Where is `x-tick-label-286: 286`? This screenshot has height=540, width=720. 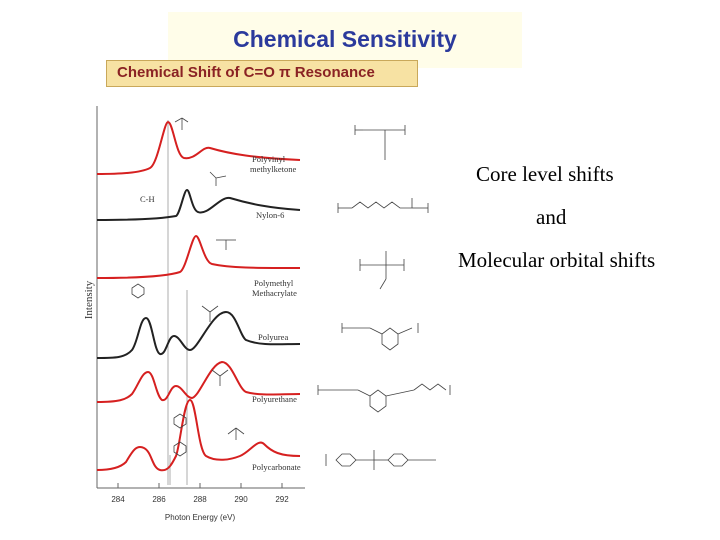 x-tick-label-286: 286 is located at coordinates (159, 499).